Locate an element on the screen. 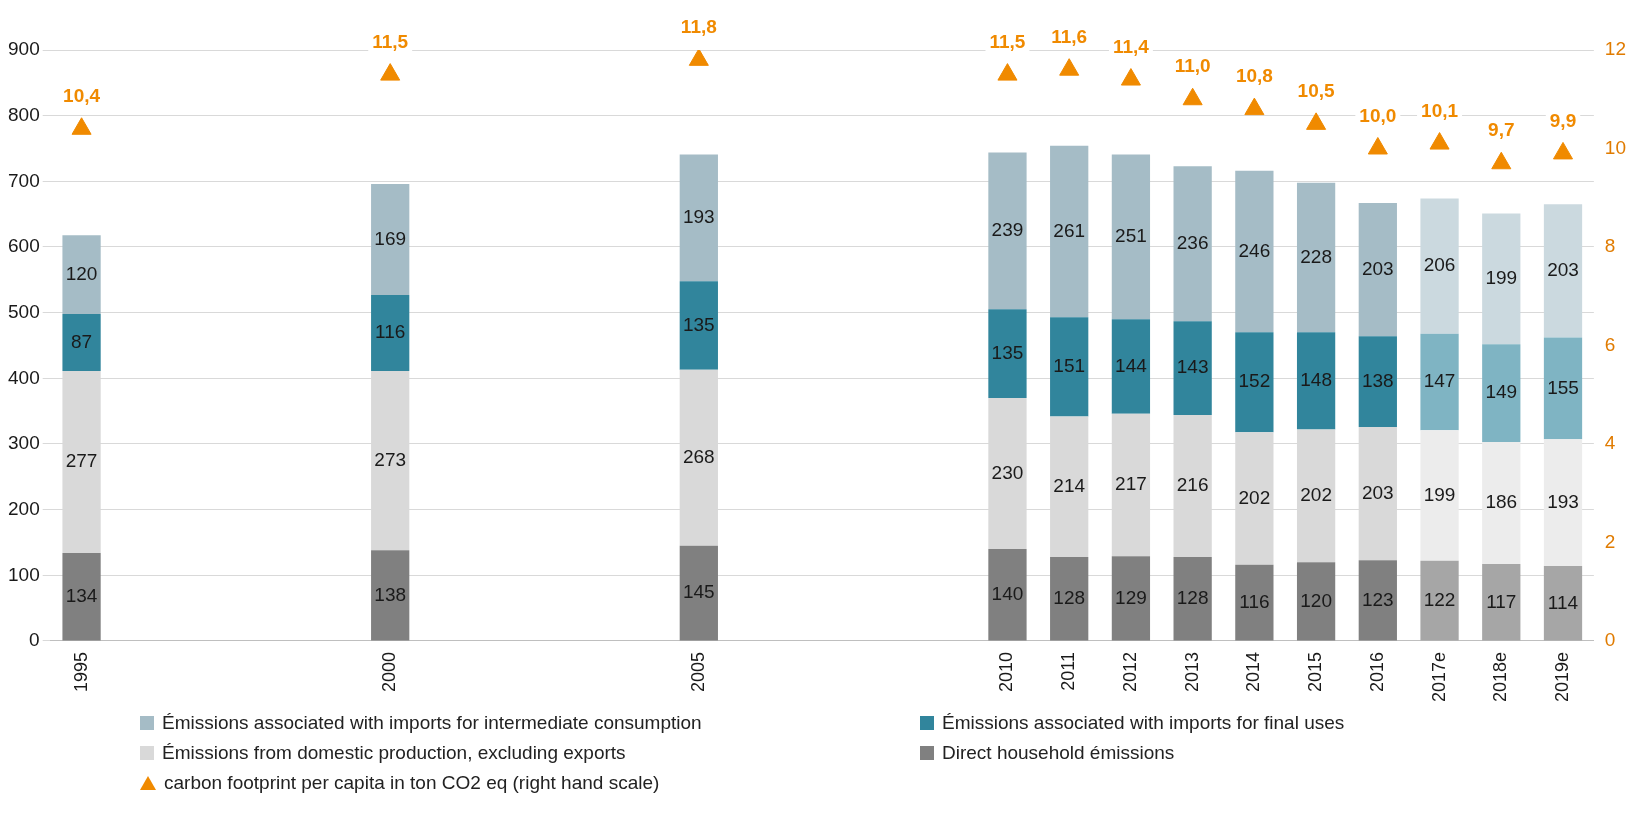 This screenshot has width=1634, height=822. data-label: 10,0 is located at coordinates (1378, 115).